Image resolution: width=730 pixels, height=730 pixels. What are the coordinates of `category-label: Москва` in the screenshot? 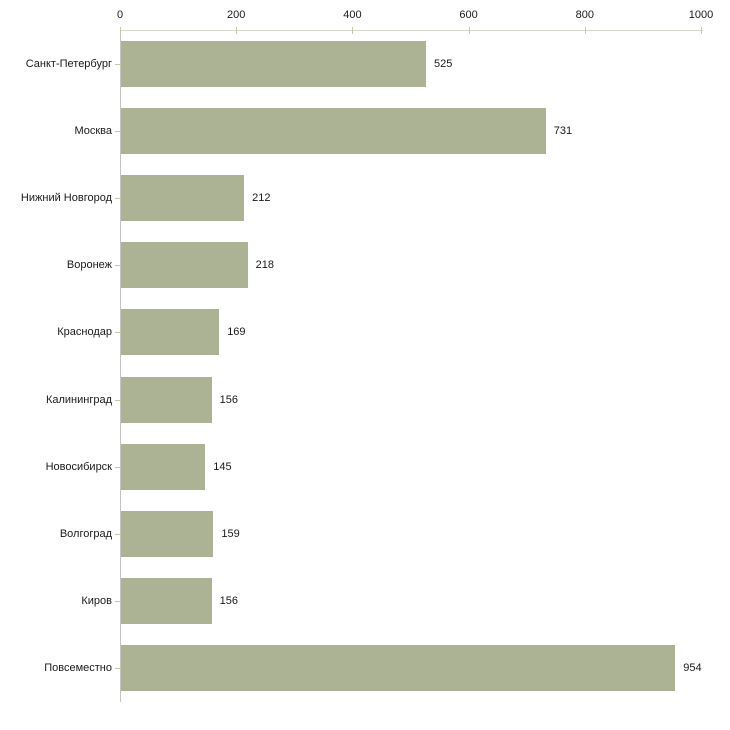 It's located at (93, 130).